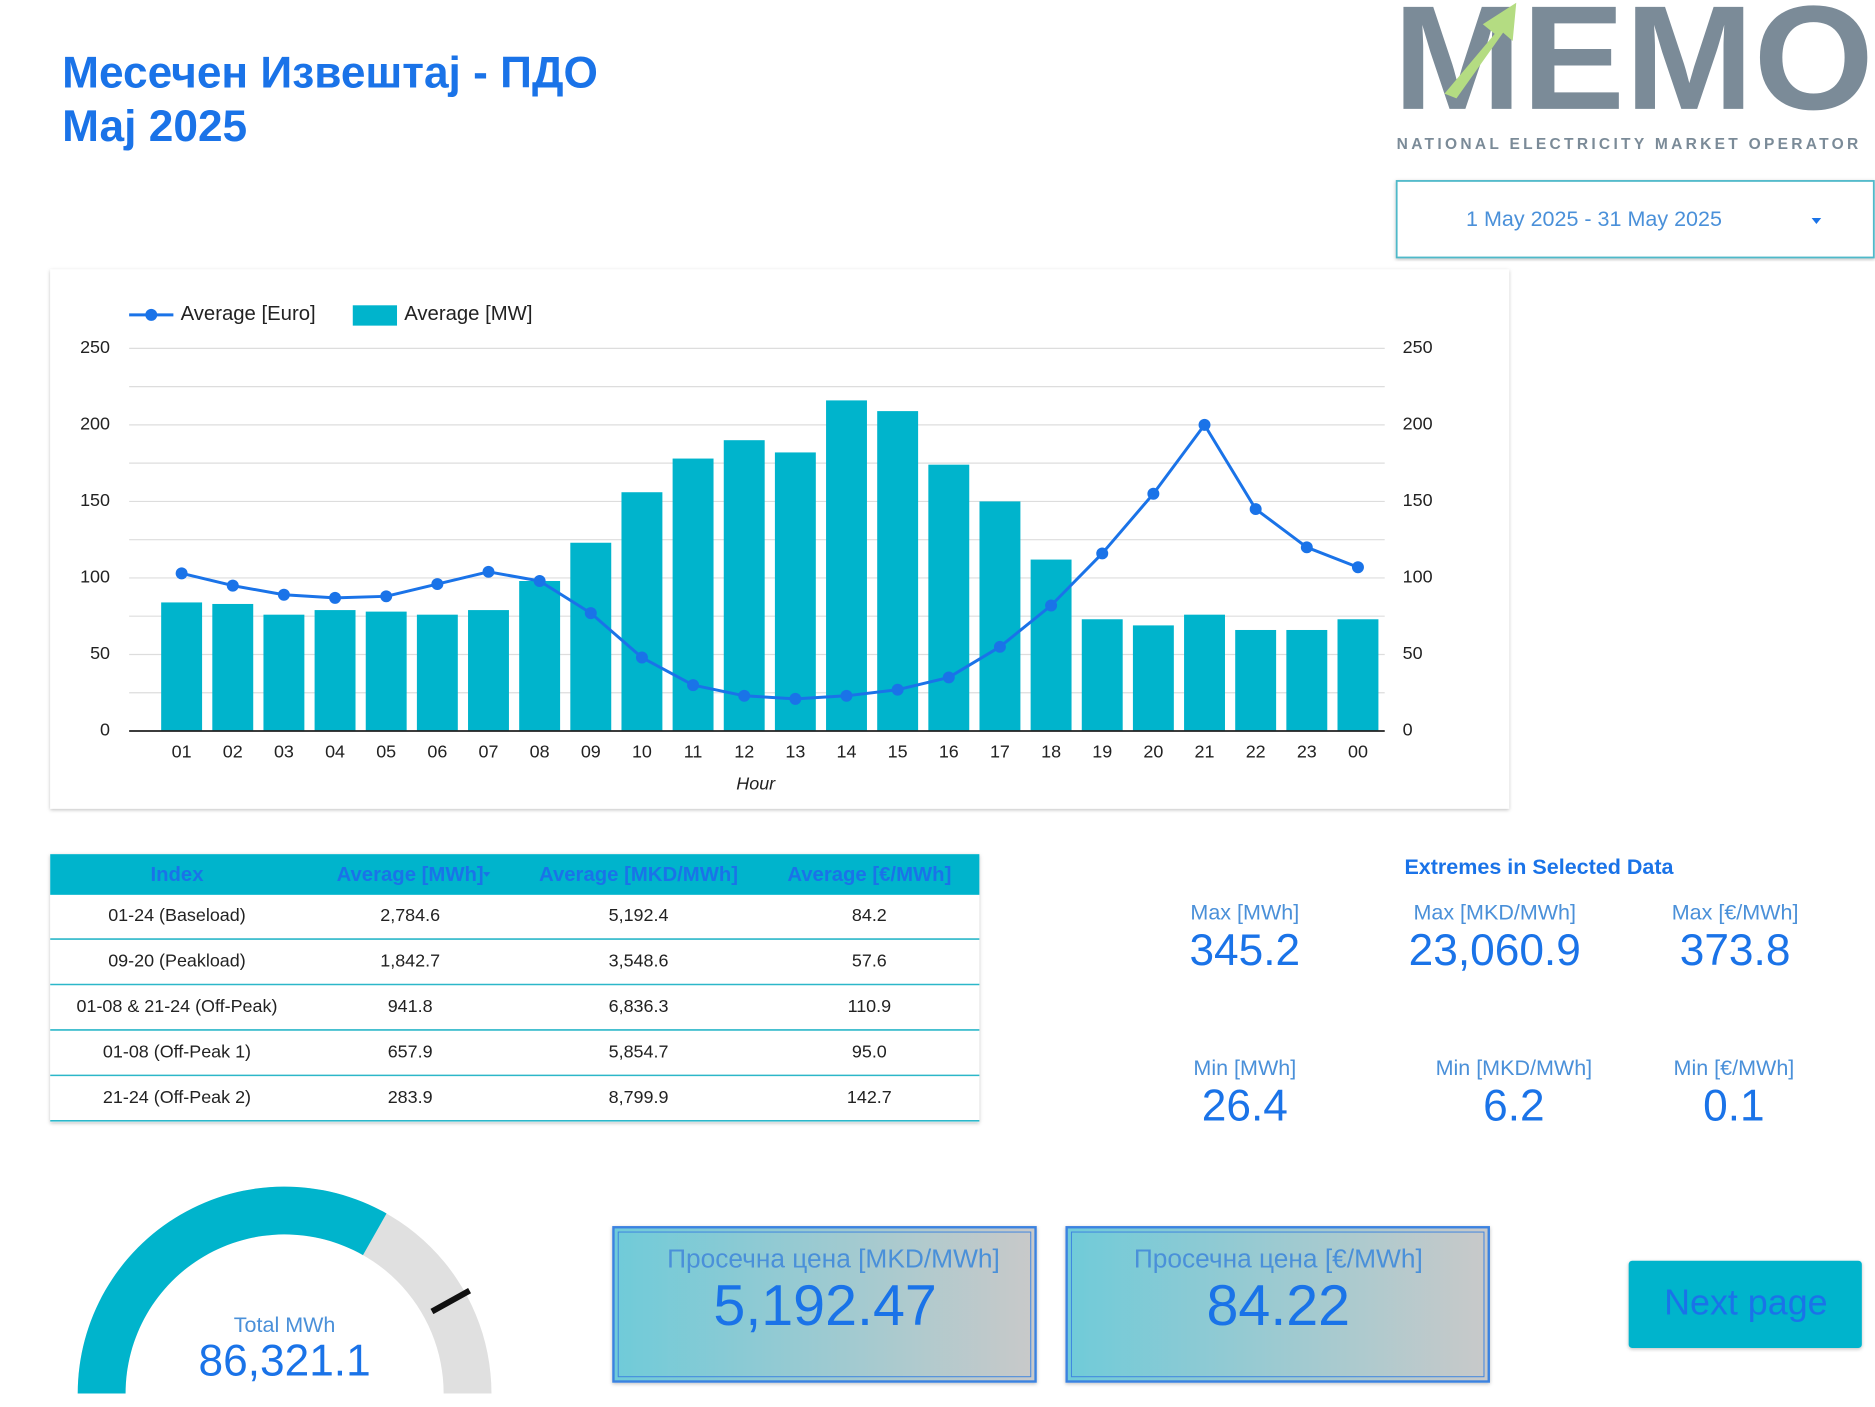 The height and width of the screenshot is (1407, 1875). I want to click on extreme-value: 23,060.9, so click(1495, 950).